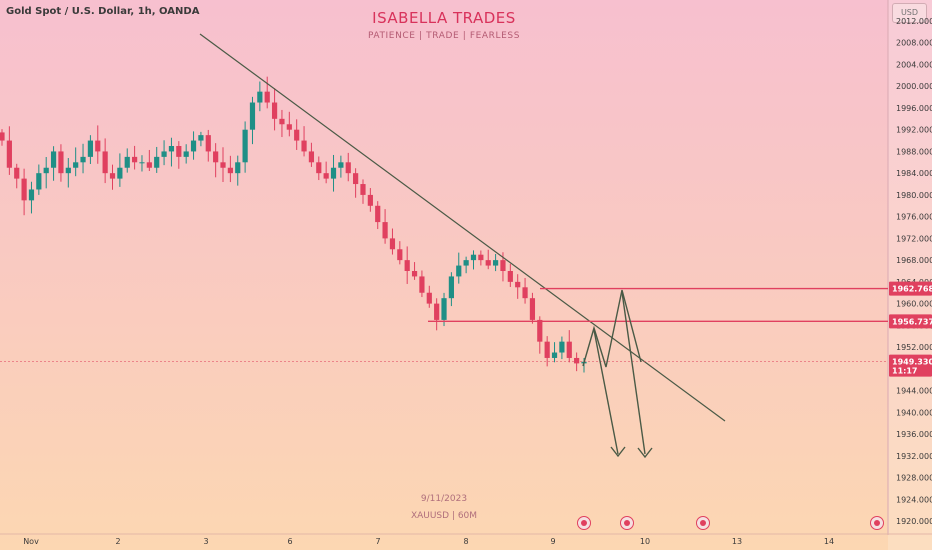  Describe the element at coordinates (914, 238) in the screenshot. I see `y-tick-label: 1972.000` at that location.